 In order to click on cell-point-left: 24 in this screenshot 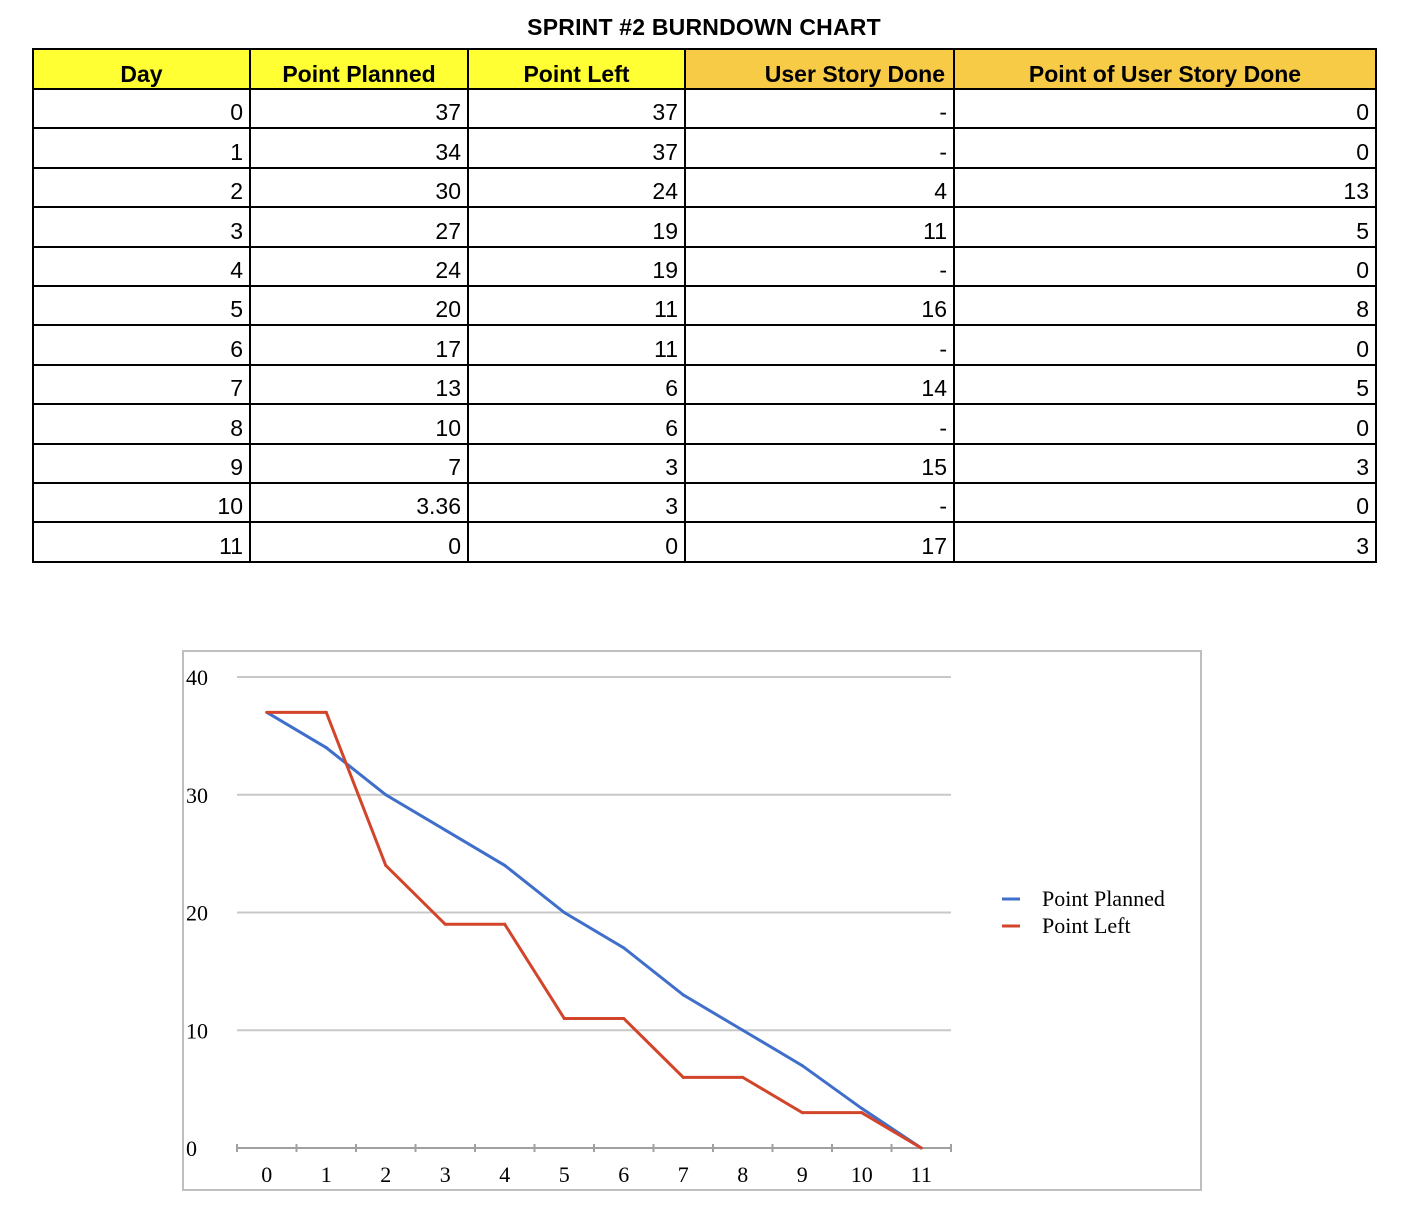, I will do `click(576, 187)`.